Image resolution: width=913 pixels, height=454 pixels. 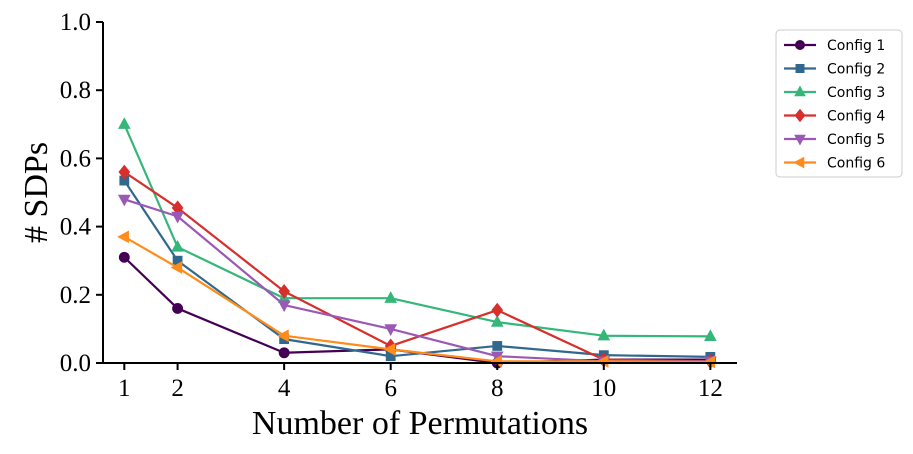 I want to click on legend-label: Config 4, so click(x=856, y=117).